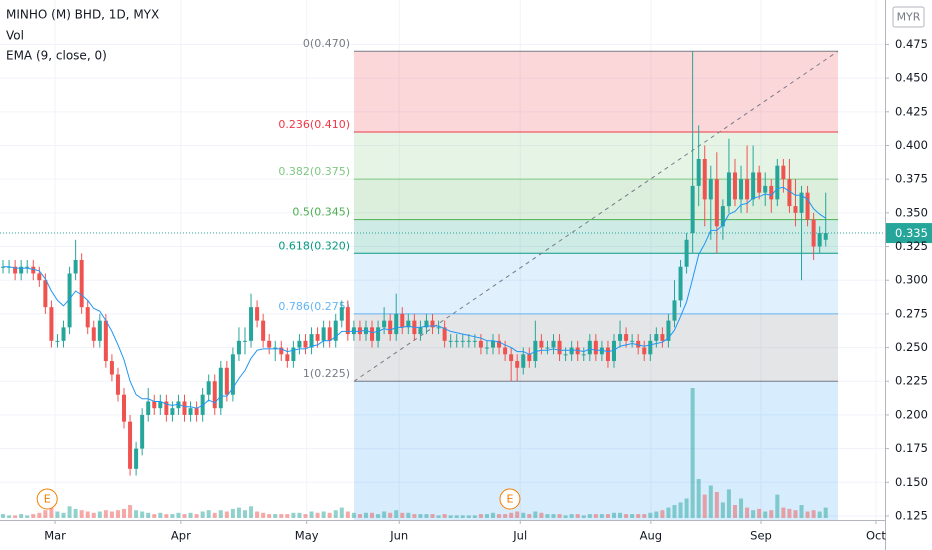 The image size is (932, 550). What do you see at coordinates (908, 17) in the screenshot?
I see `currency-badge` at bounding box center [908, 17].